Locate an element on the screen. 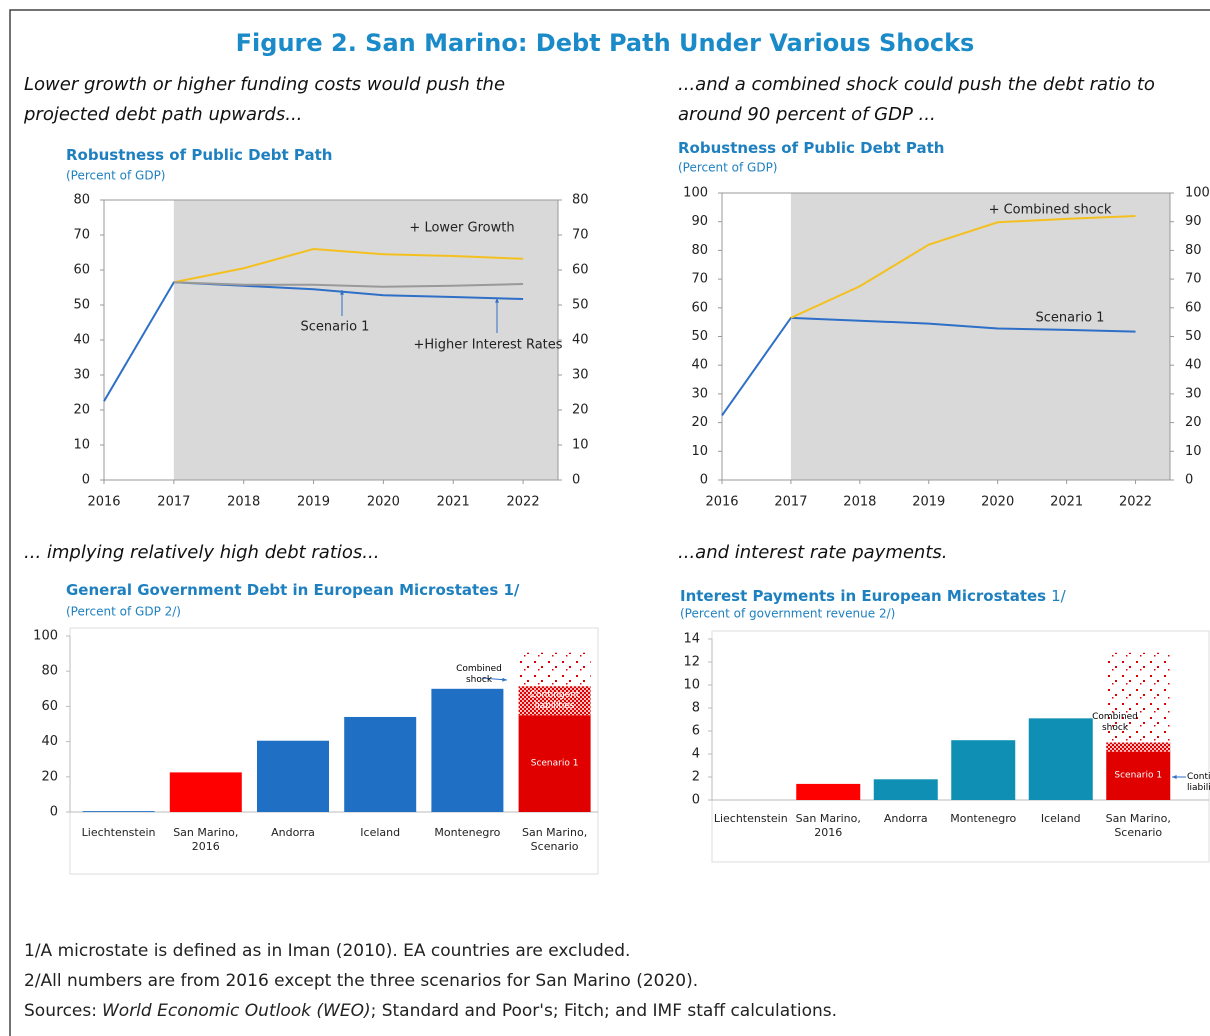  projection-shade is located at coordinates (980, 336).